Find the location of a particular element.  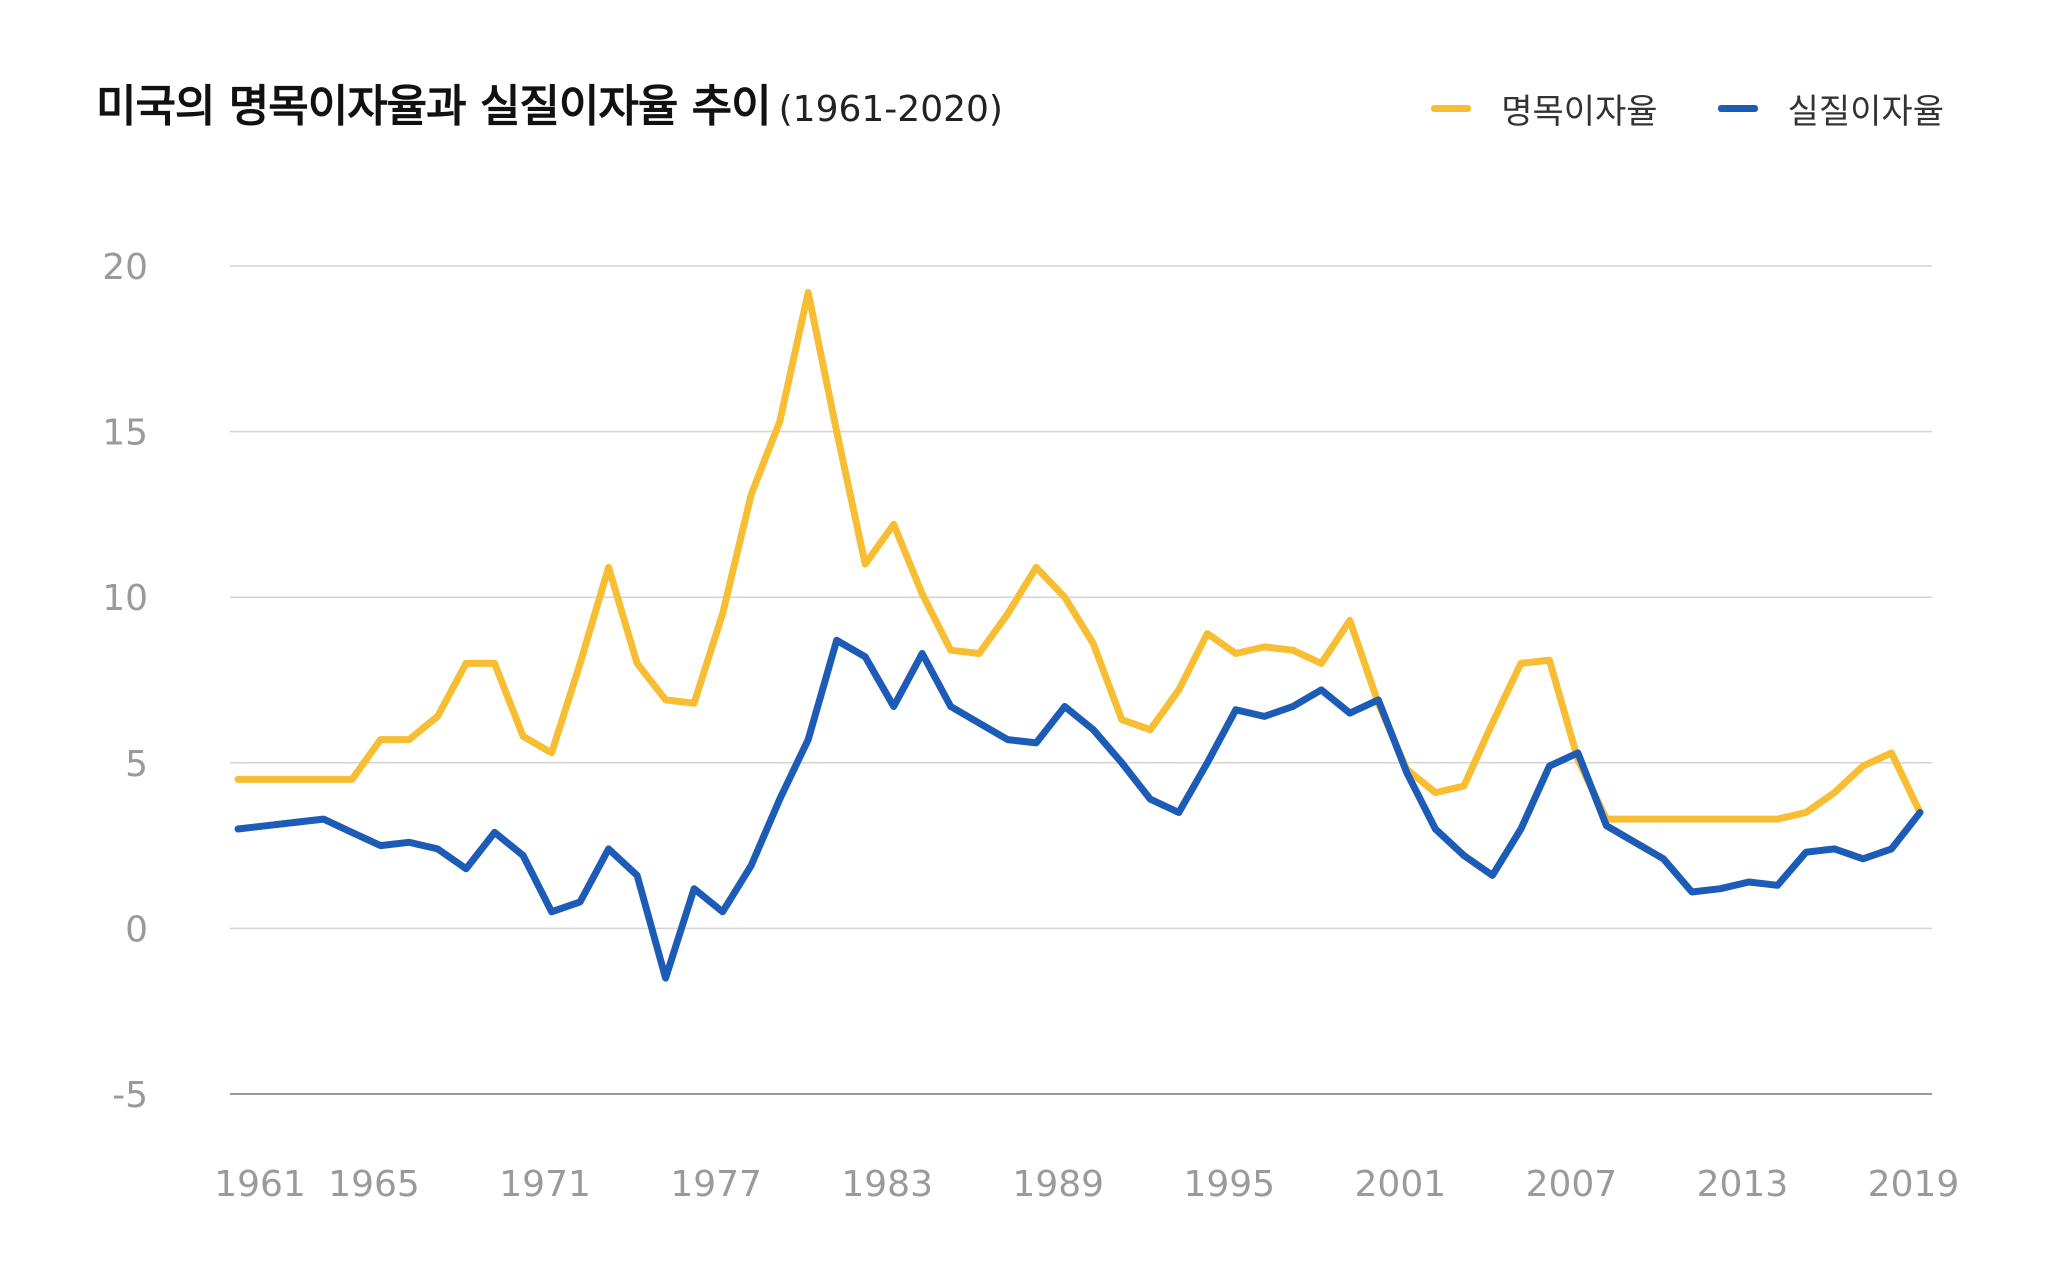

legend-item-nominal: 명목이자율 is located at coordinates (1544, 108).